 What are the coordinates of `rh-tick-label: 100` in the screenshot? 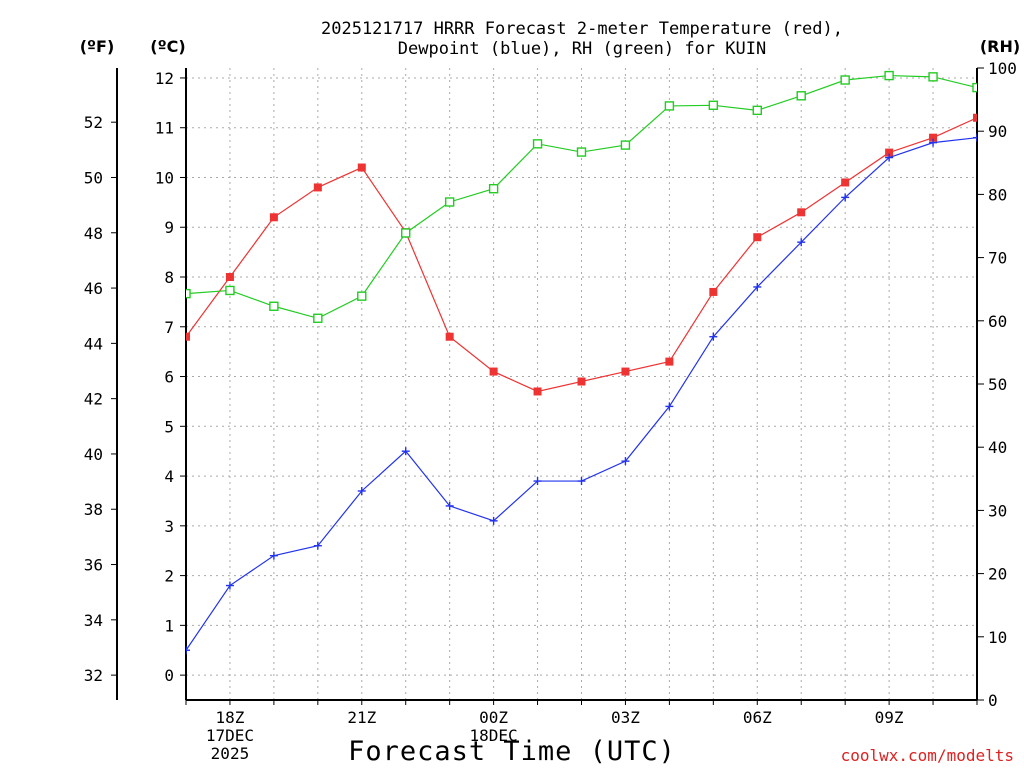 It's located at (1002, 68).